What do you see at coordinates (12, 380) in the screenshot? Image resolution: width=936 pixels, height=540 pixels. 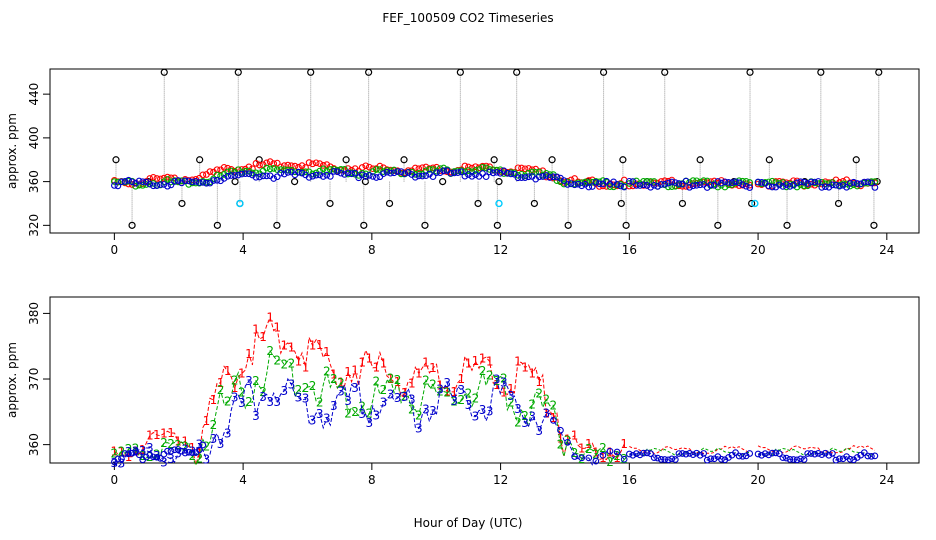 I see `bottom-y-axis-label: approx. ppm` at bounding box center [12, 380].